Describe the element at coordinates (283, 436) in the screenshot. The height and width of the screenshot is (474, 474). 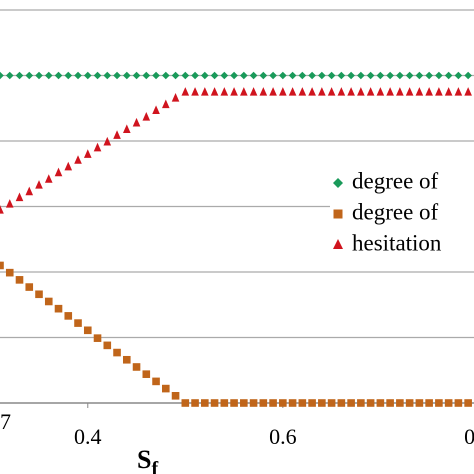
I see `x-tick-label: 0.6` at that location.